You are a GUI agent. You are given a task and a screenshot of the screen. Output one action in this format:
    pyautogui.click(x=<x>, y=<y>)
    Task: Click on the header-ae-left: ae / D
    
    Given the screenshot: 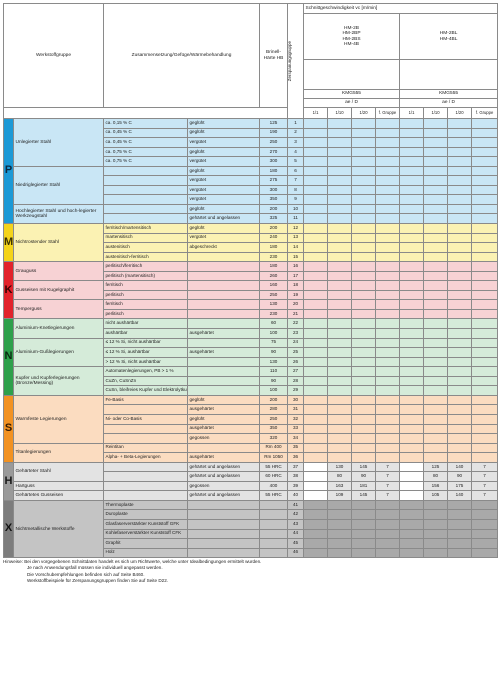 What is the action you would take?
    pyautogui.click(x=352, y=103)
    